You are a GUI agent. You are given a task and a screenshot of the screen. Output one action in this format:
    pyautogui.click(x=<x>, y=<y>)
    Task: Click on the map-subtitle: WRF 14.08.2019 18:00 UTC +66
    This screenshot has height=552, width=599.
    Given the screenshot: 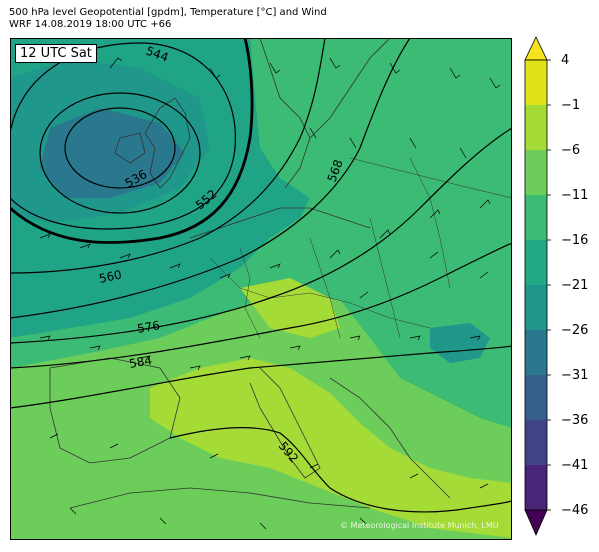 What is the action you would take?
    pyautogui.click(x=90, y=24)
    